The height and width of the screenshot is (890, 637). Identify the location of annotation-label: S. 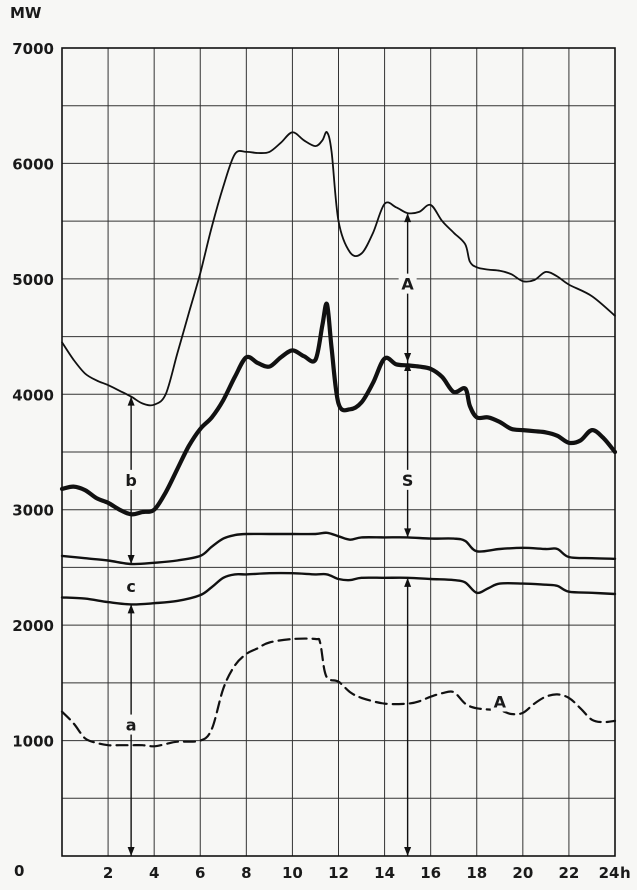
(408, 480).